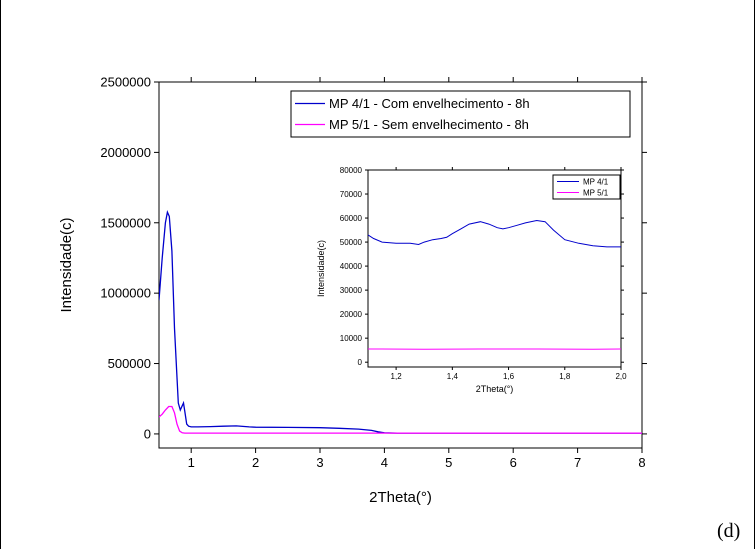  What do you see at coordinates (429, 103) in the screenshot?
I see `main-legend-label: MP 4/1 - Com envelhecimento - 8h` at bounding box center [429, 103].